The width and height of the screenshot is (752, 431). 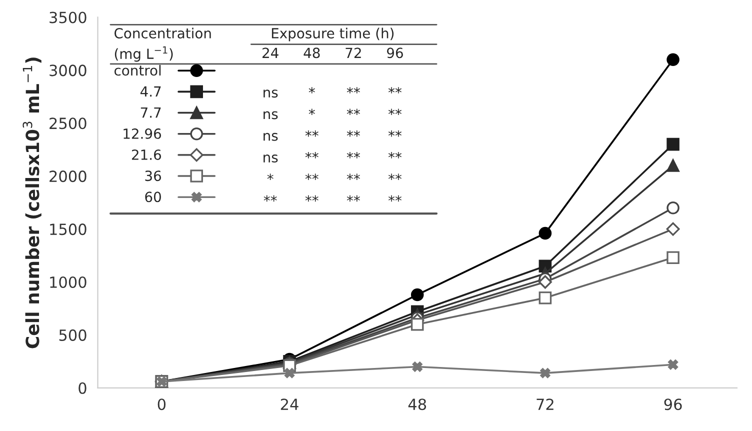 I want to click on annotation: 24, so click(x=270, y=53).